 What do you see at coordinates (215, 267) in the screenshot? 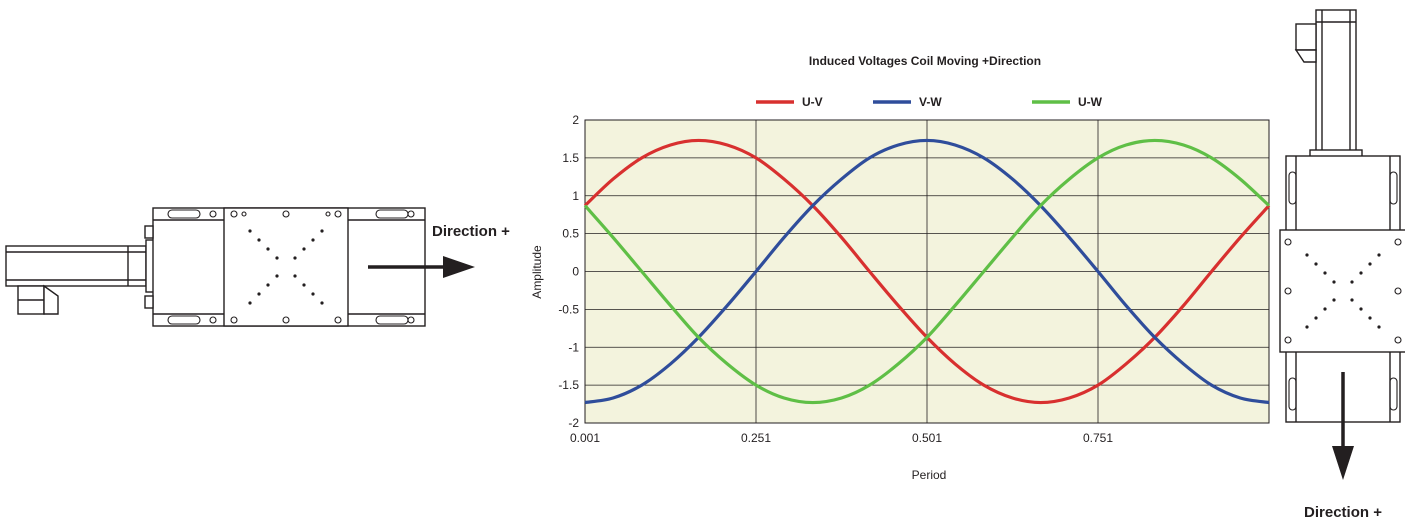
I see `horizontal-linear-stage` at bounding box center [215, 267].